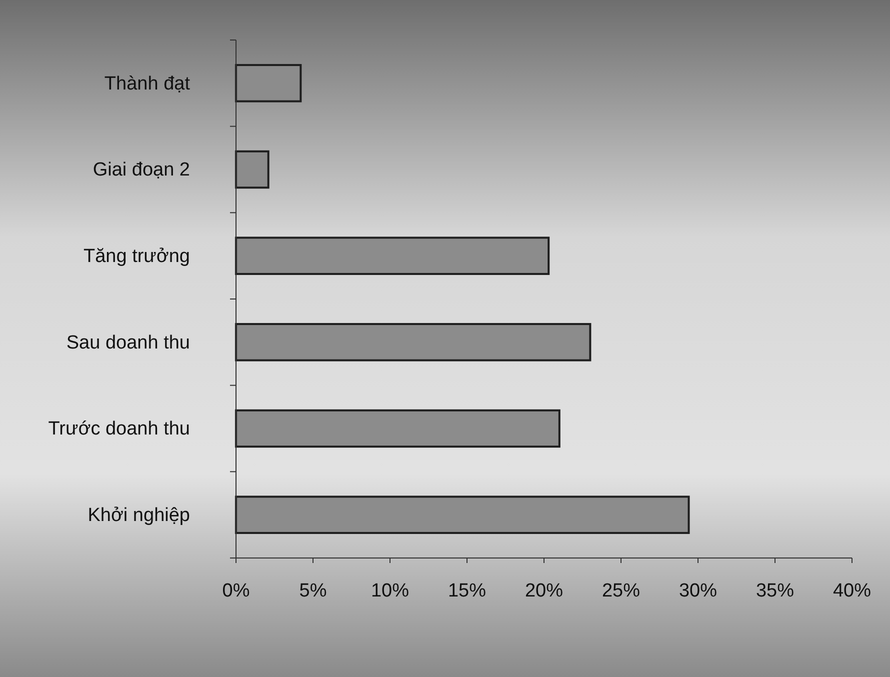 This screenshot has height=677, width=890. What do you see at coordinates (621, 591) in the screenshot?
I see `x-tick-label: 25%` at bounding box center [621, 591].